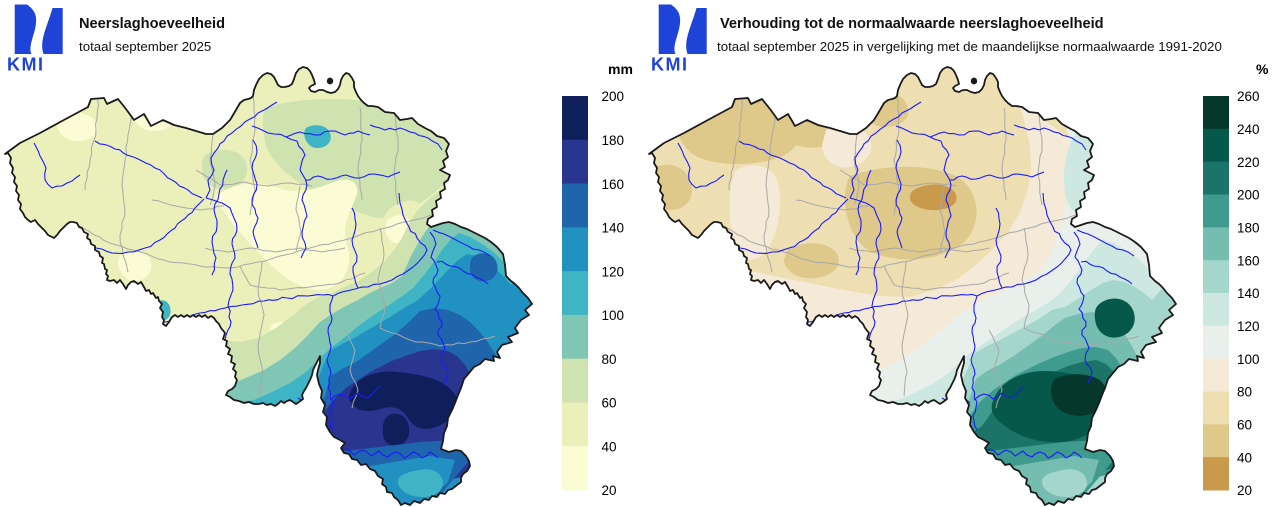  What do you see at coordinates (1248, 129) in the screenshot?
I see `svg-text: 240` at bounding box center [1248, 129].